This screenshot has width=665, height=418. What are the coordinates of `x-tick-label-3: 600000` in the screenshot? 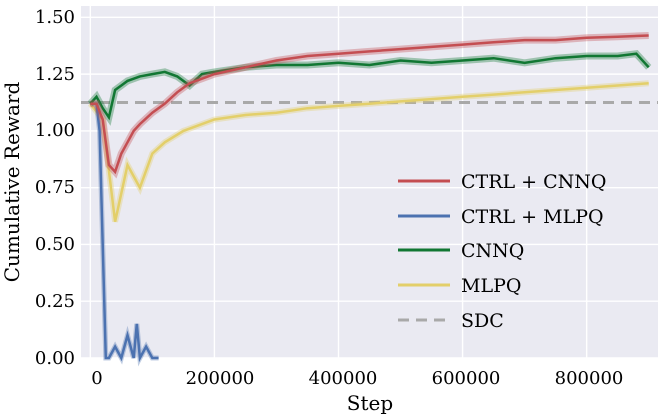 It's located at (466, 378).